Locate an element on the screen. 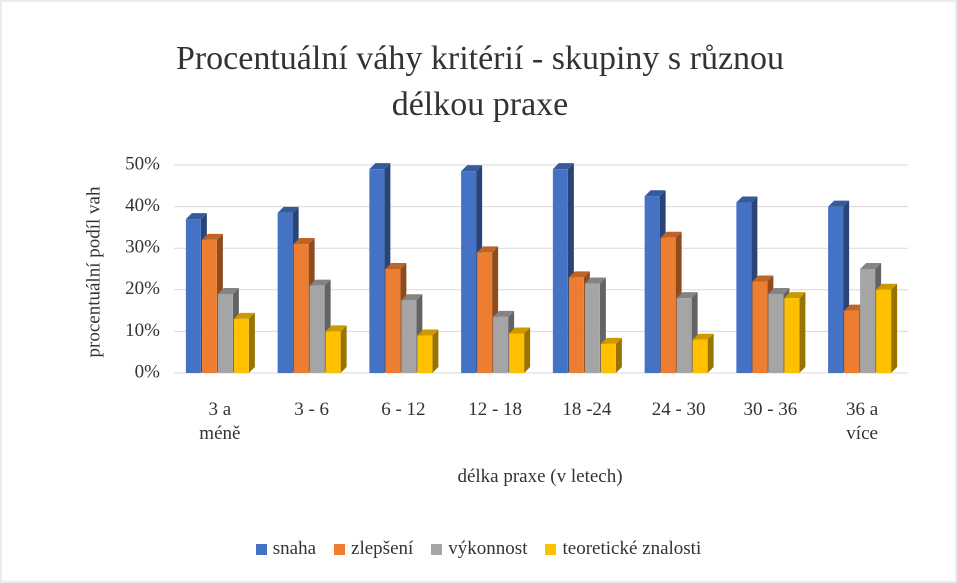  y-tick-label: 0% is located at coordinates (148, 371).